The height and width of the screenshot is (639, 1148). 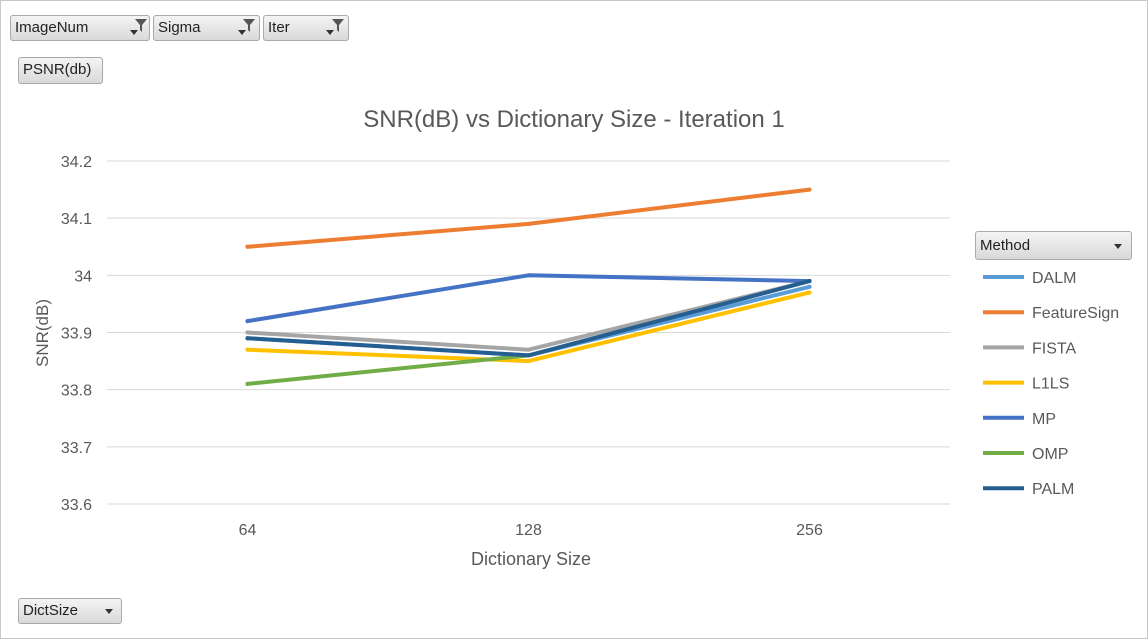 I want to click on legend-item-label: FeatureSign, so click(x=1075, y=313).